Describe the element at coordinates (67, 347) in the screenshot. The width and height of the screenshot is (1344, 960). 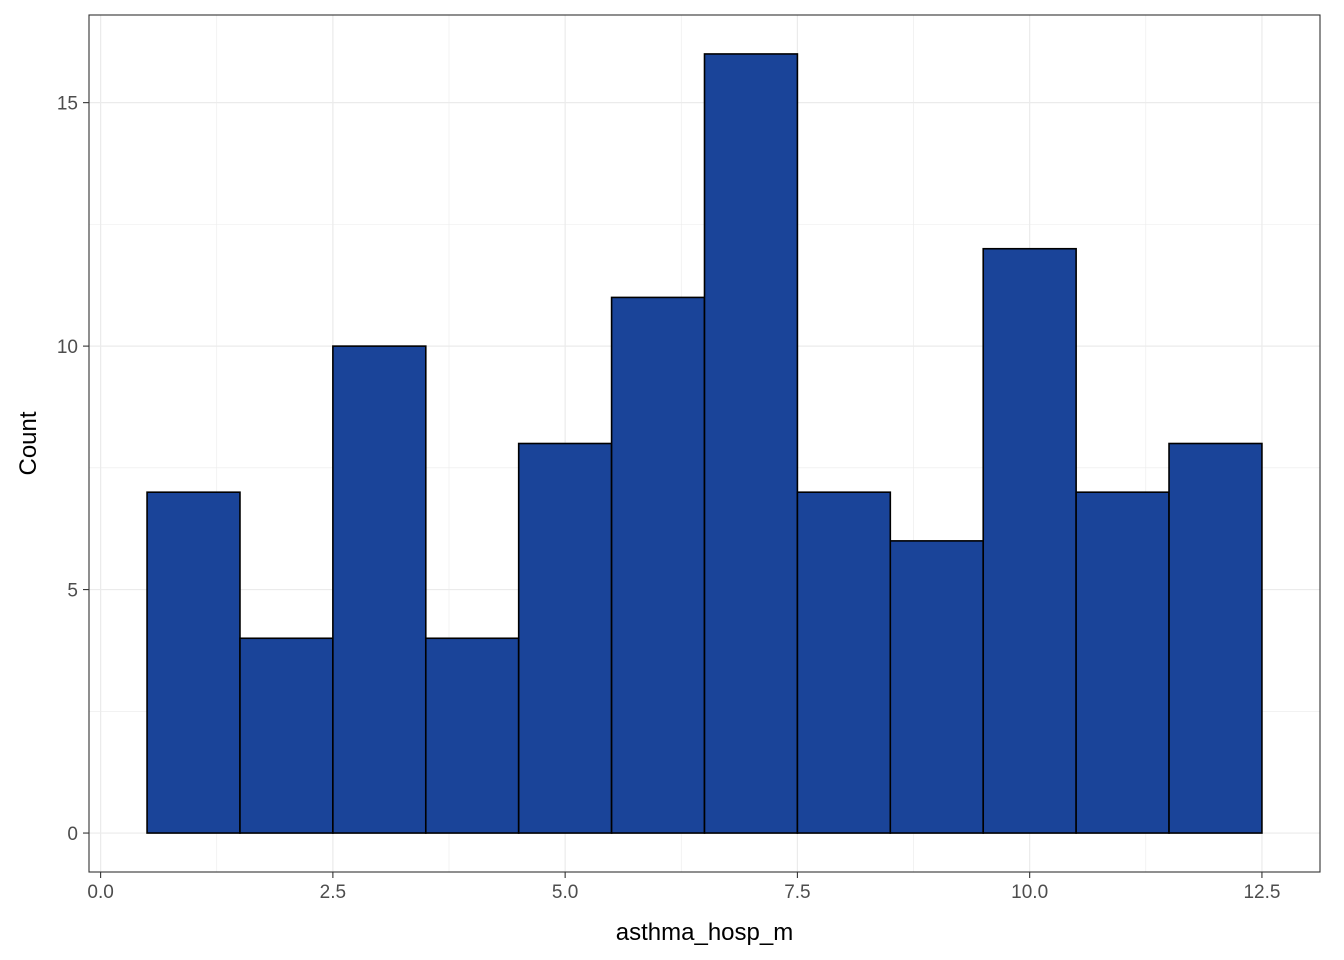
I see `y-tick-label: 10` at that location.